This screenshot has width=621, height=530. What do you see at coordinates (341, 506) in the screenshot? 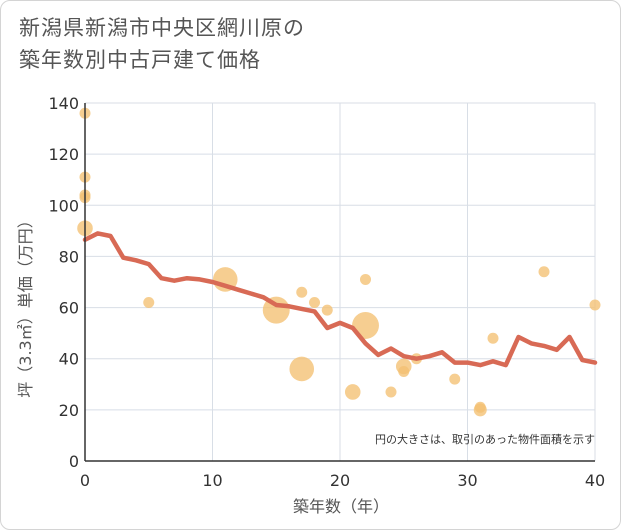
I see `x-axis-label: 築年数（年）` at bounding box center [341, 506].